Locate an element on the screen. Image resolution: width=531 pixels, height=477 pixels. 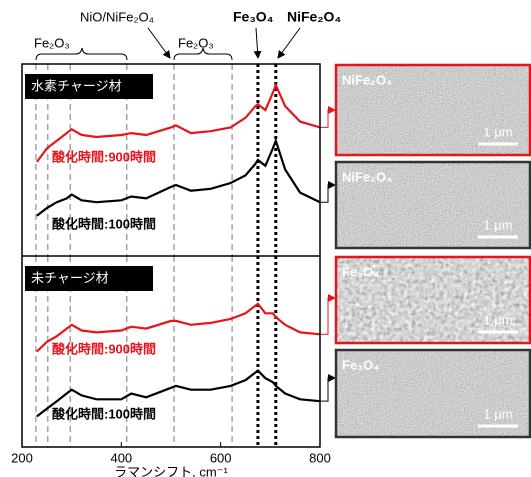
annotation: NiO/NiFe₂O₄ is located at coordinates (117, 16).